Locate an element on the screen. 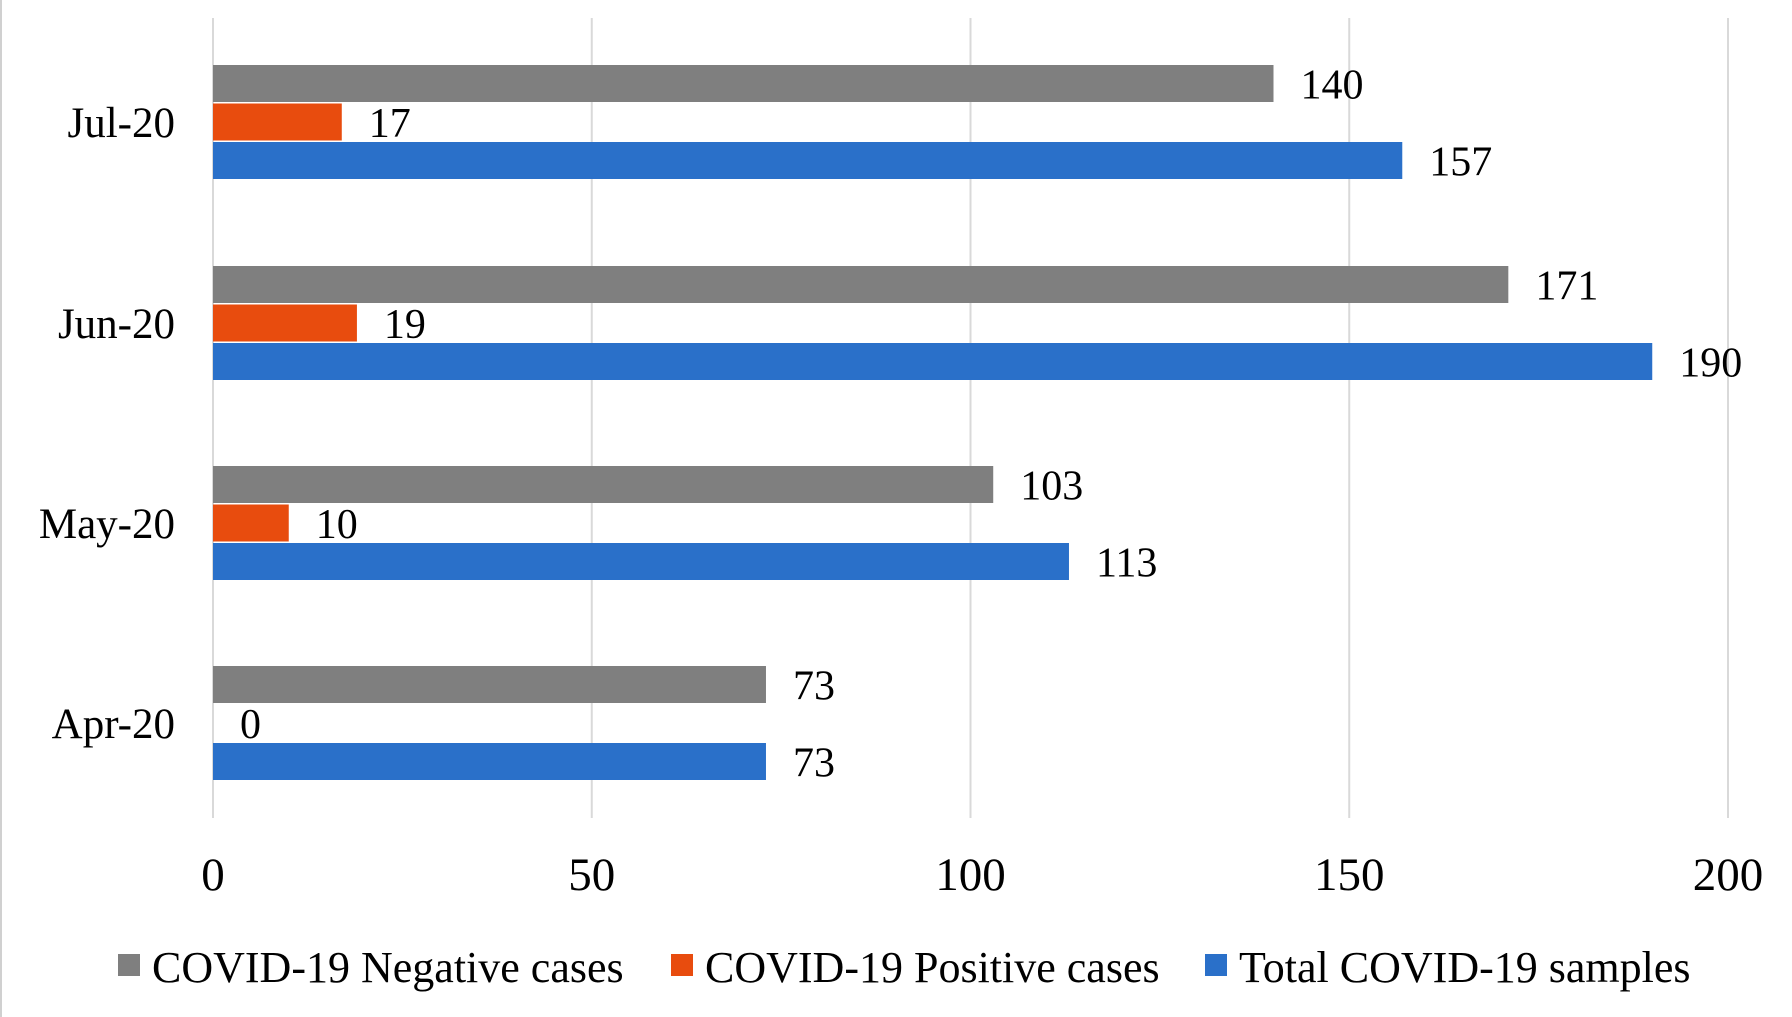 This screenshot has width=1792, height=1017. data-label: 0 is located at coordinates (250, 725).